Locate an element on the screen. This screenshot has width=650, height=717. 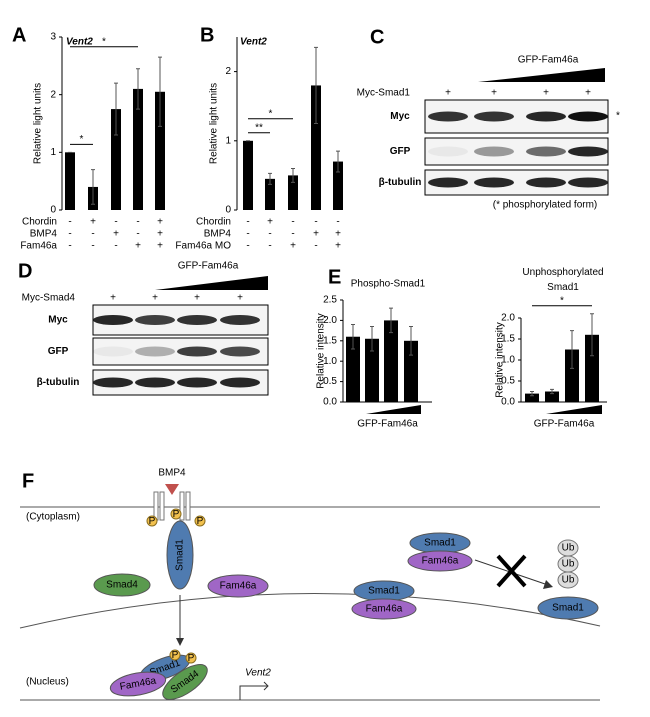
smad1-label: Smad1 is located at coordinates (180, 555).